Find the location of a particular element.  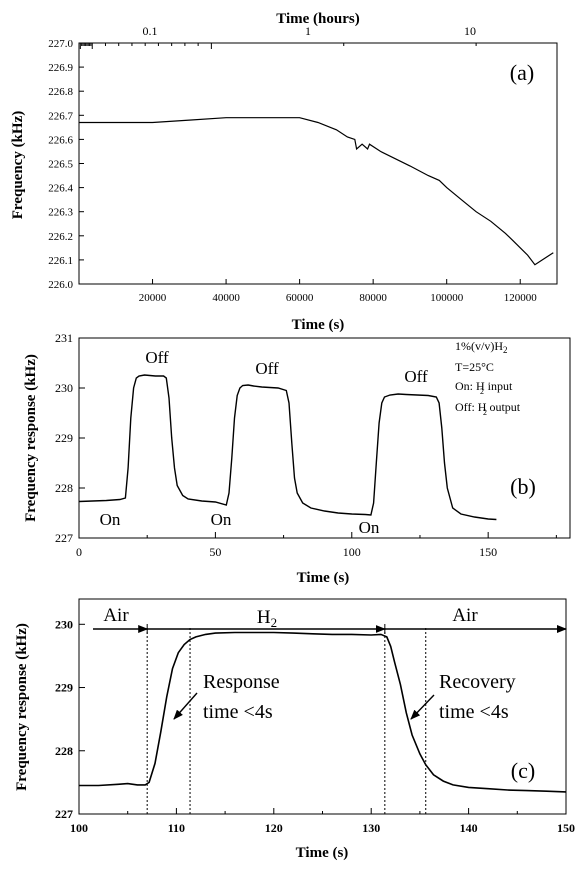

svg-text: Off: H output is located at coordinates (488, 407).